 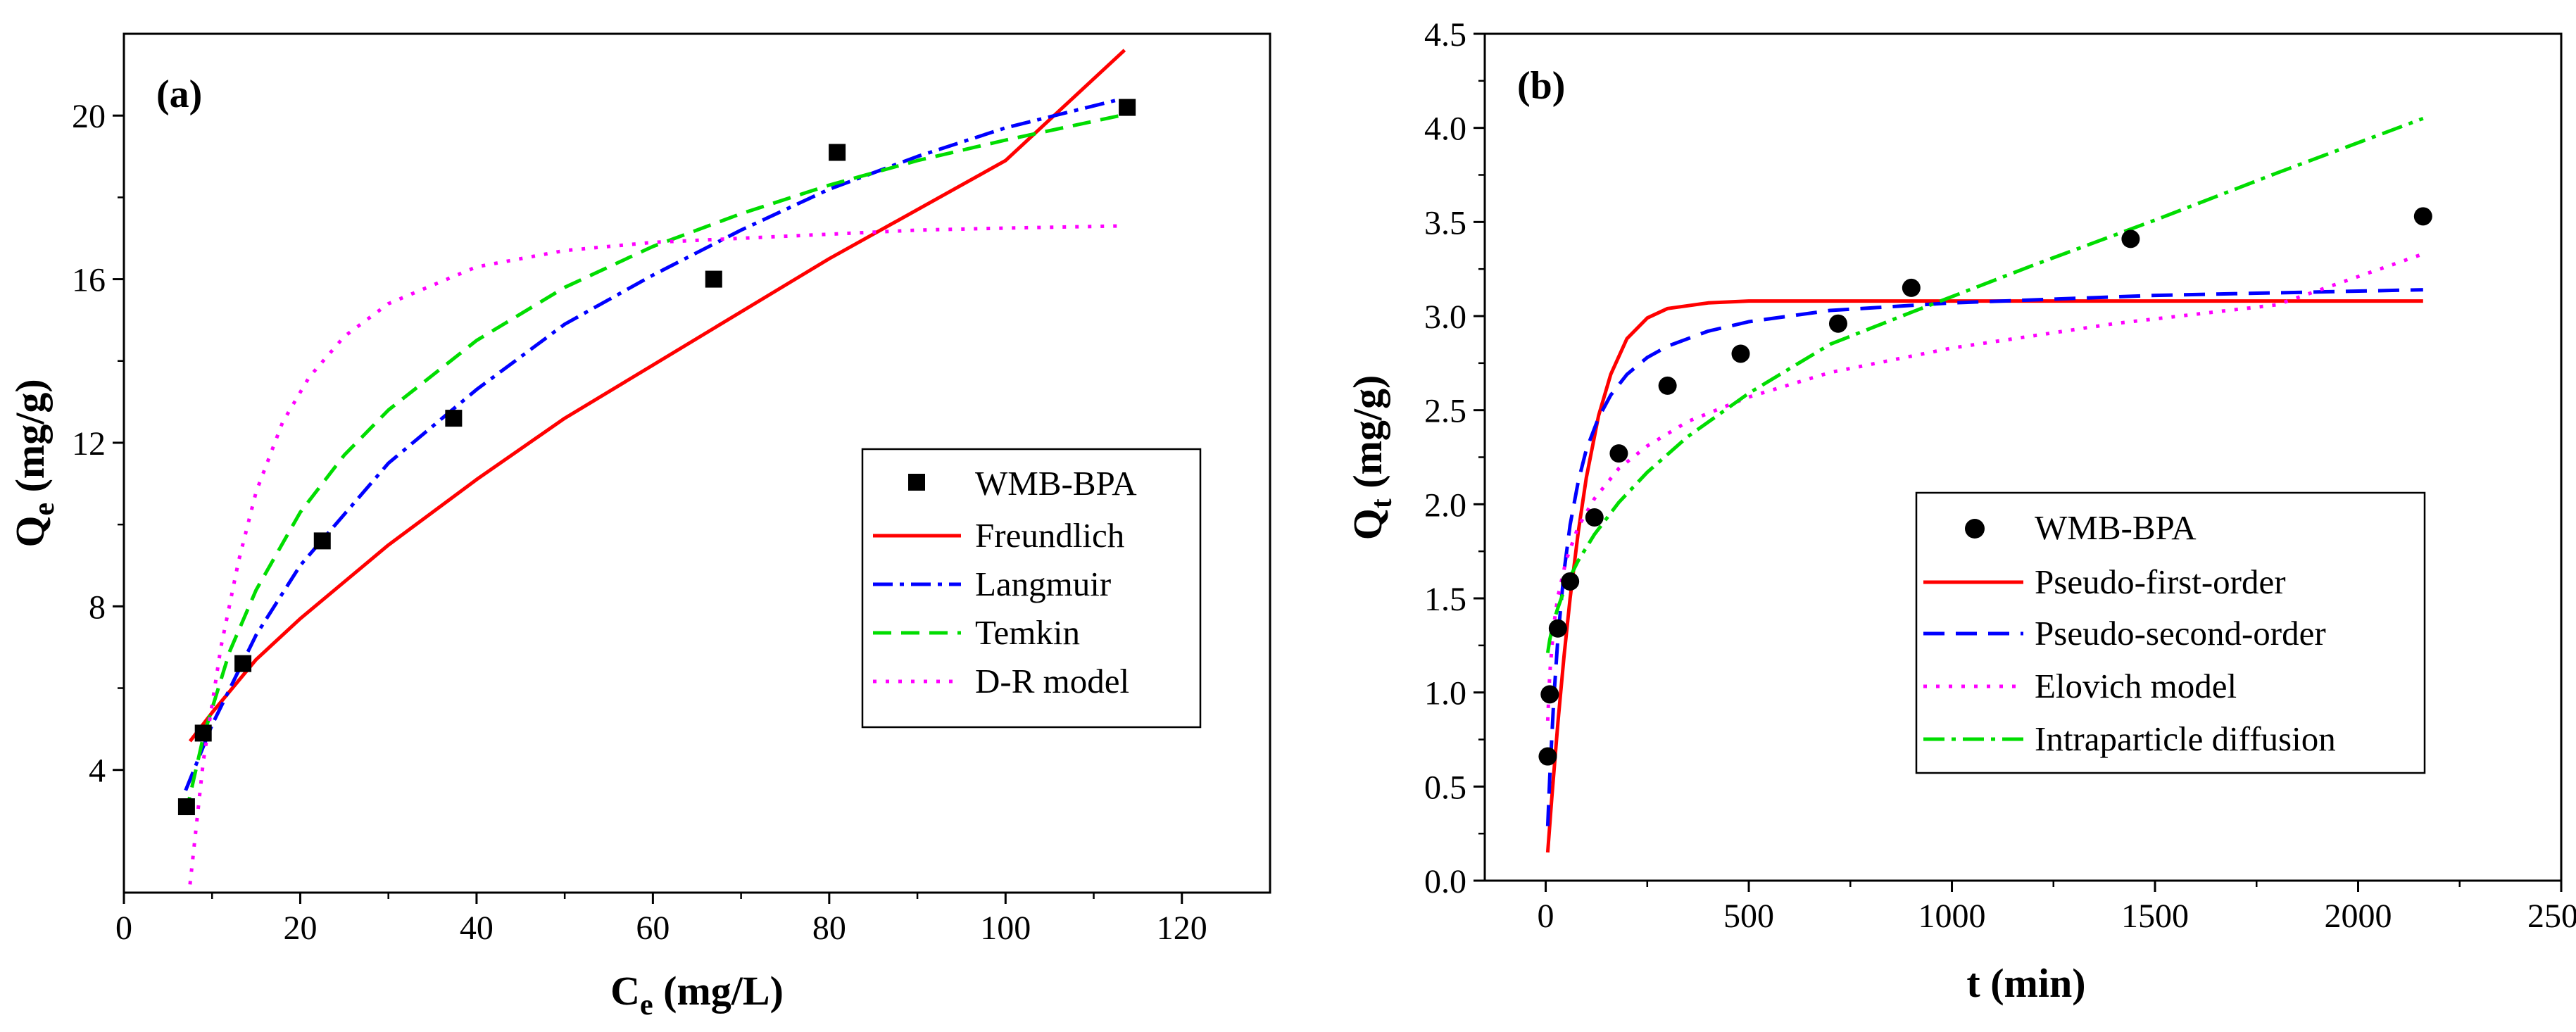 What do you see at coordinates (1182, 929) in the screenshot?
I see `panel-a-x-tick-label: 120` at bounding box center [1182, 929].